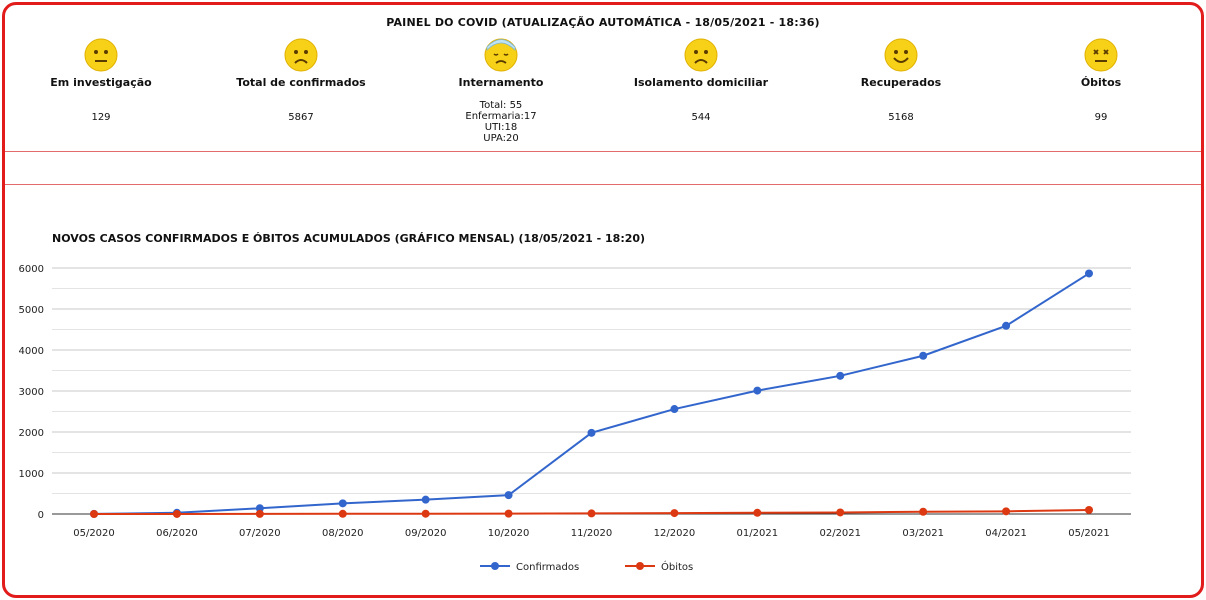  I want to click on stat-label: Isolamento domiciliar, so click(701, 82).